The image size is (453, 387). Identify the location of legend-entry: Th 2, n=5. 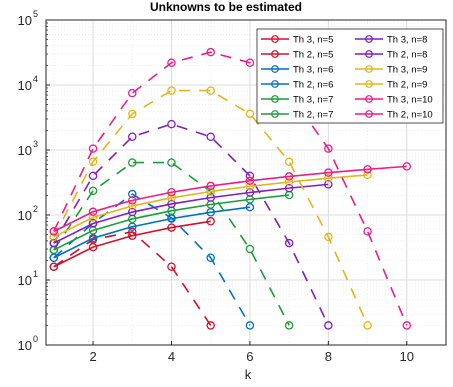
(297, 55).